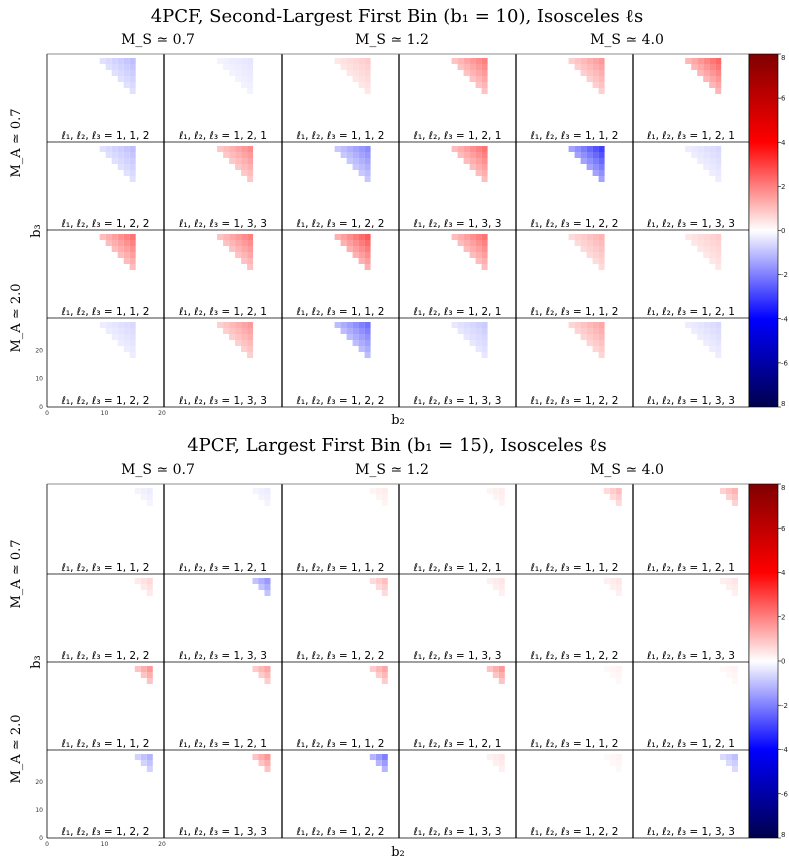 This screenshot has height=862, width=789. Describe the element at coordinates (162, 413) in the screenshot. I see `x-tick-label: 20` at that location.